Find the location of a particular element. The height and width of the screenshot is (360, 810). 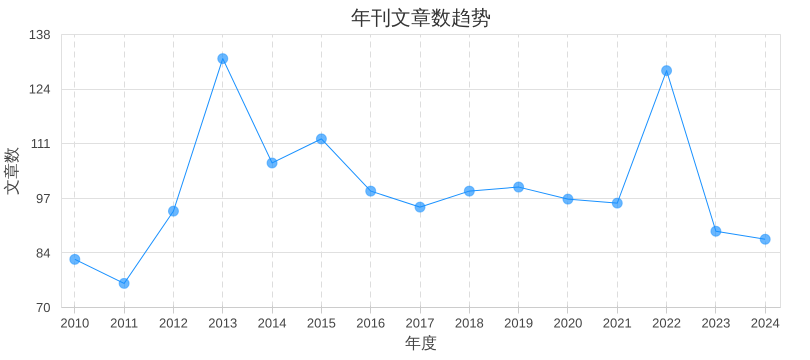

x-tick-label: 2017 is located at coordinates (420, 323).